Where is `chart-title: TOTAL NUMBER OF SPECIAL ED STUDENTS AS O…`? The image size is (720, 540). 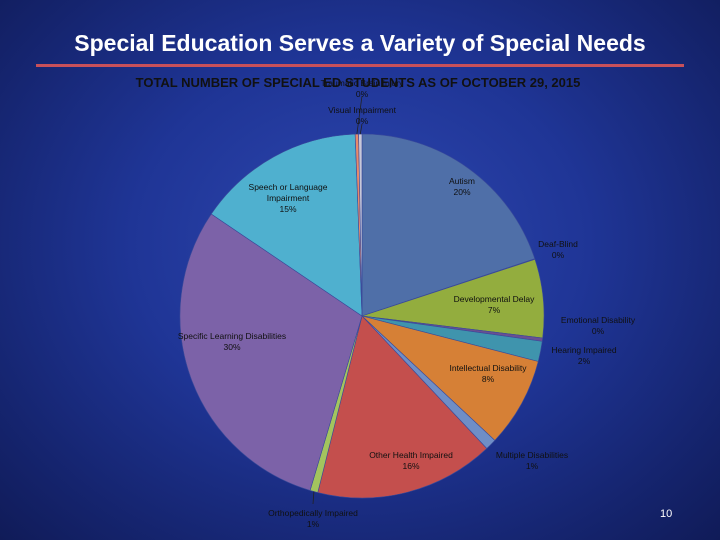 chart-title: TOTAL NUMBER OF SPECIAL ED STUDENTS AS O… is located at coordinates (358, 82).